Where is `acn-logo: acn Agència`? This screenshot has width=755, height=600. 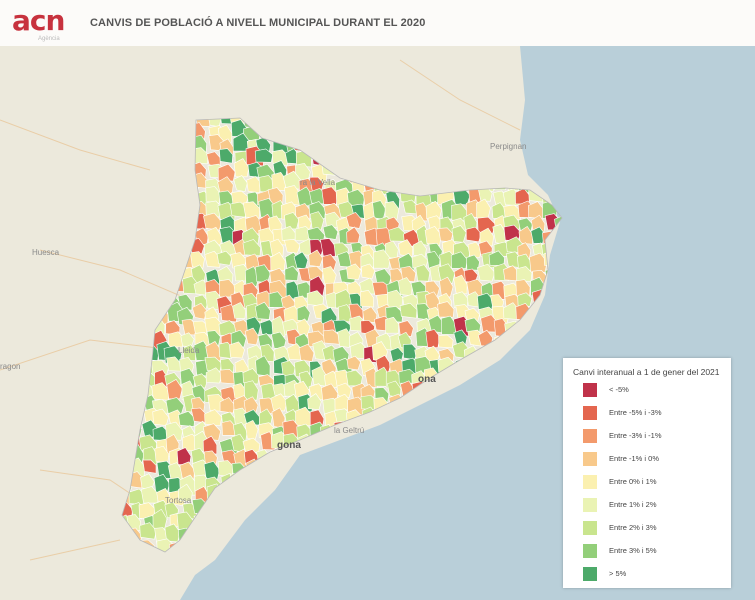
acn-logo: acn Agència is located at coordinates (42, 24).